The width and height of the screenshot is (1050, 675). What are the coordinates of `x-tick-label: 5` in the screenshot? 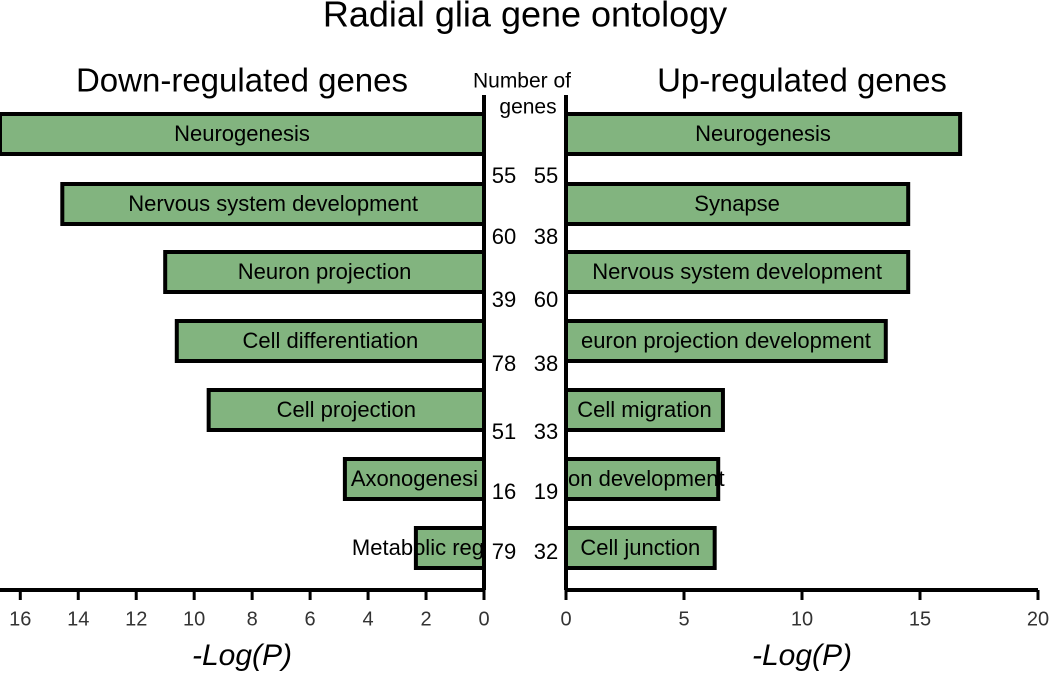 It's located at (683, 619).